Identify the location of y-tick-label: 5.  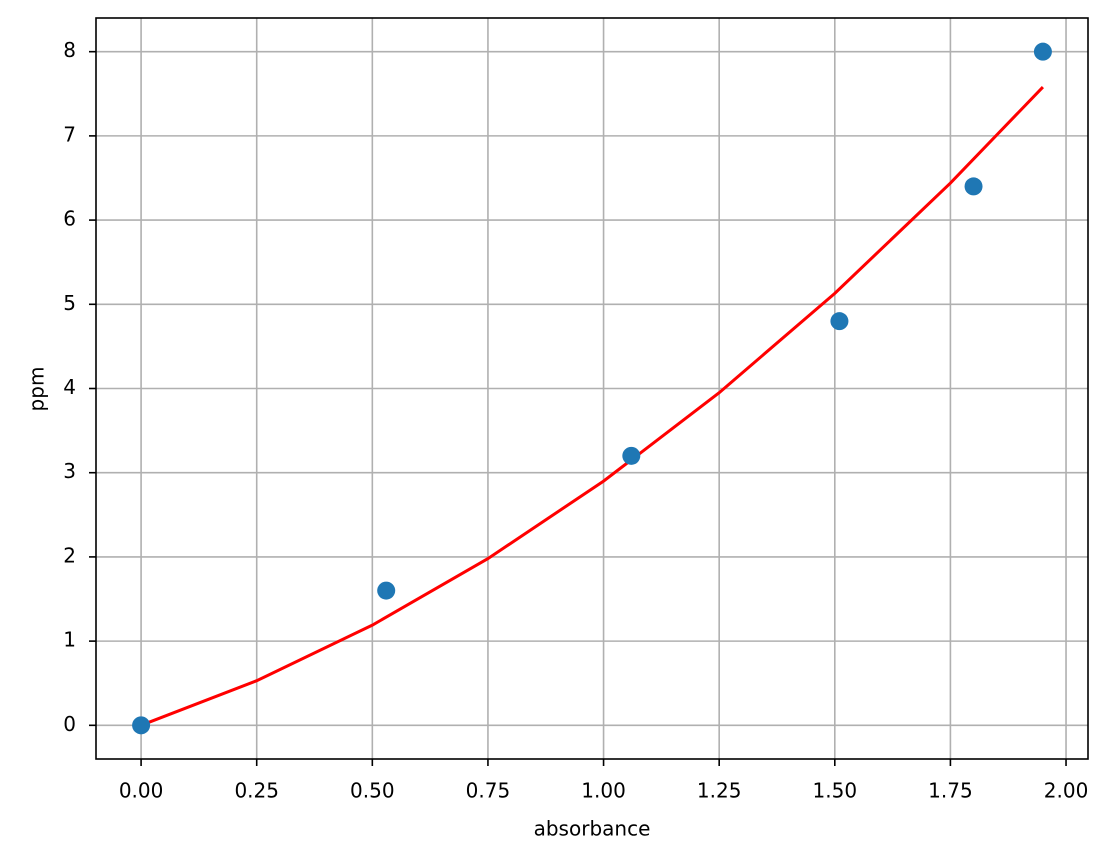
(69, 303).